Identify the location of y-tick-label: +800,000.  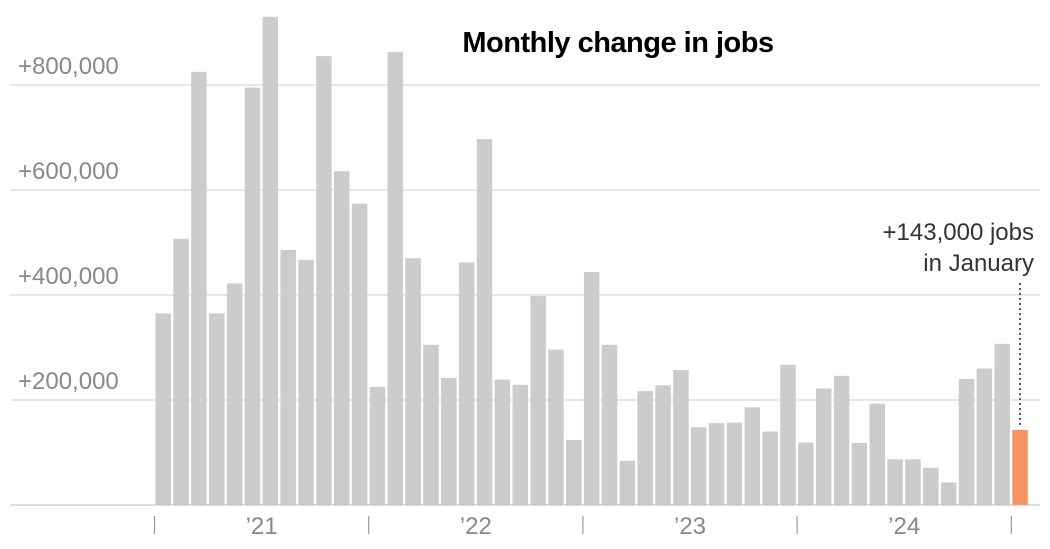
(68, 66).